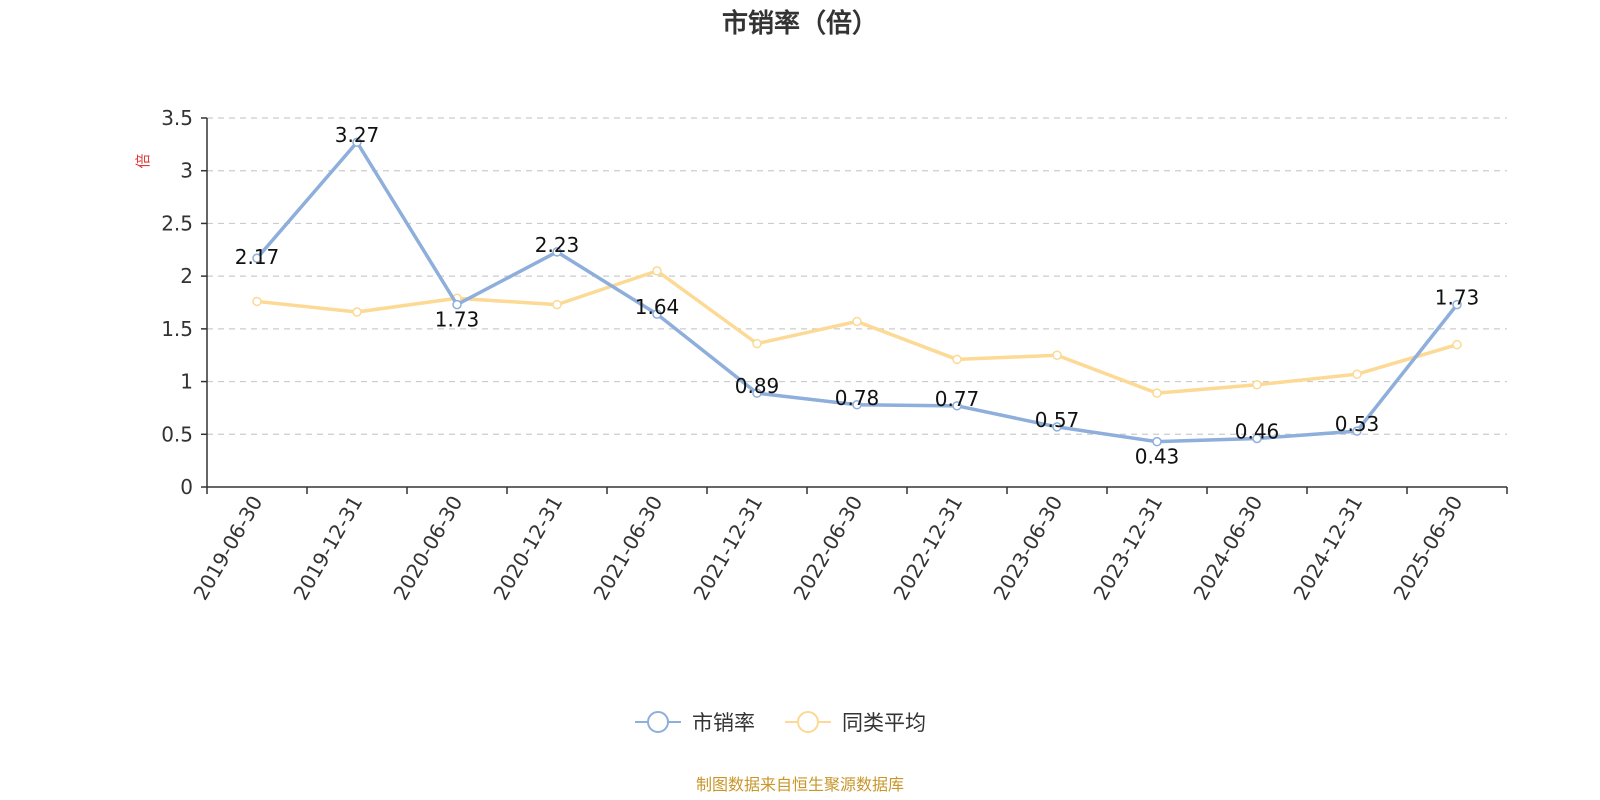  What do you see at coordinates (186, 276) in the screenshot?
I see `y-tick-label: 2` at bounding box center [186, 276].